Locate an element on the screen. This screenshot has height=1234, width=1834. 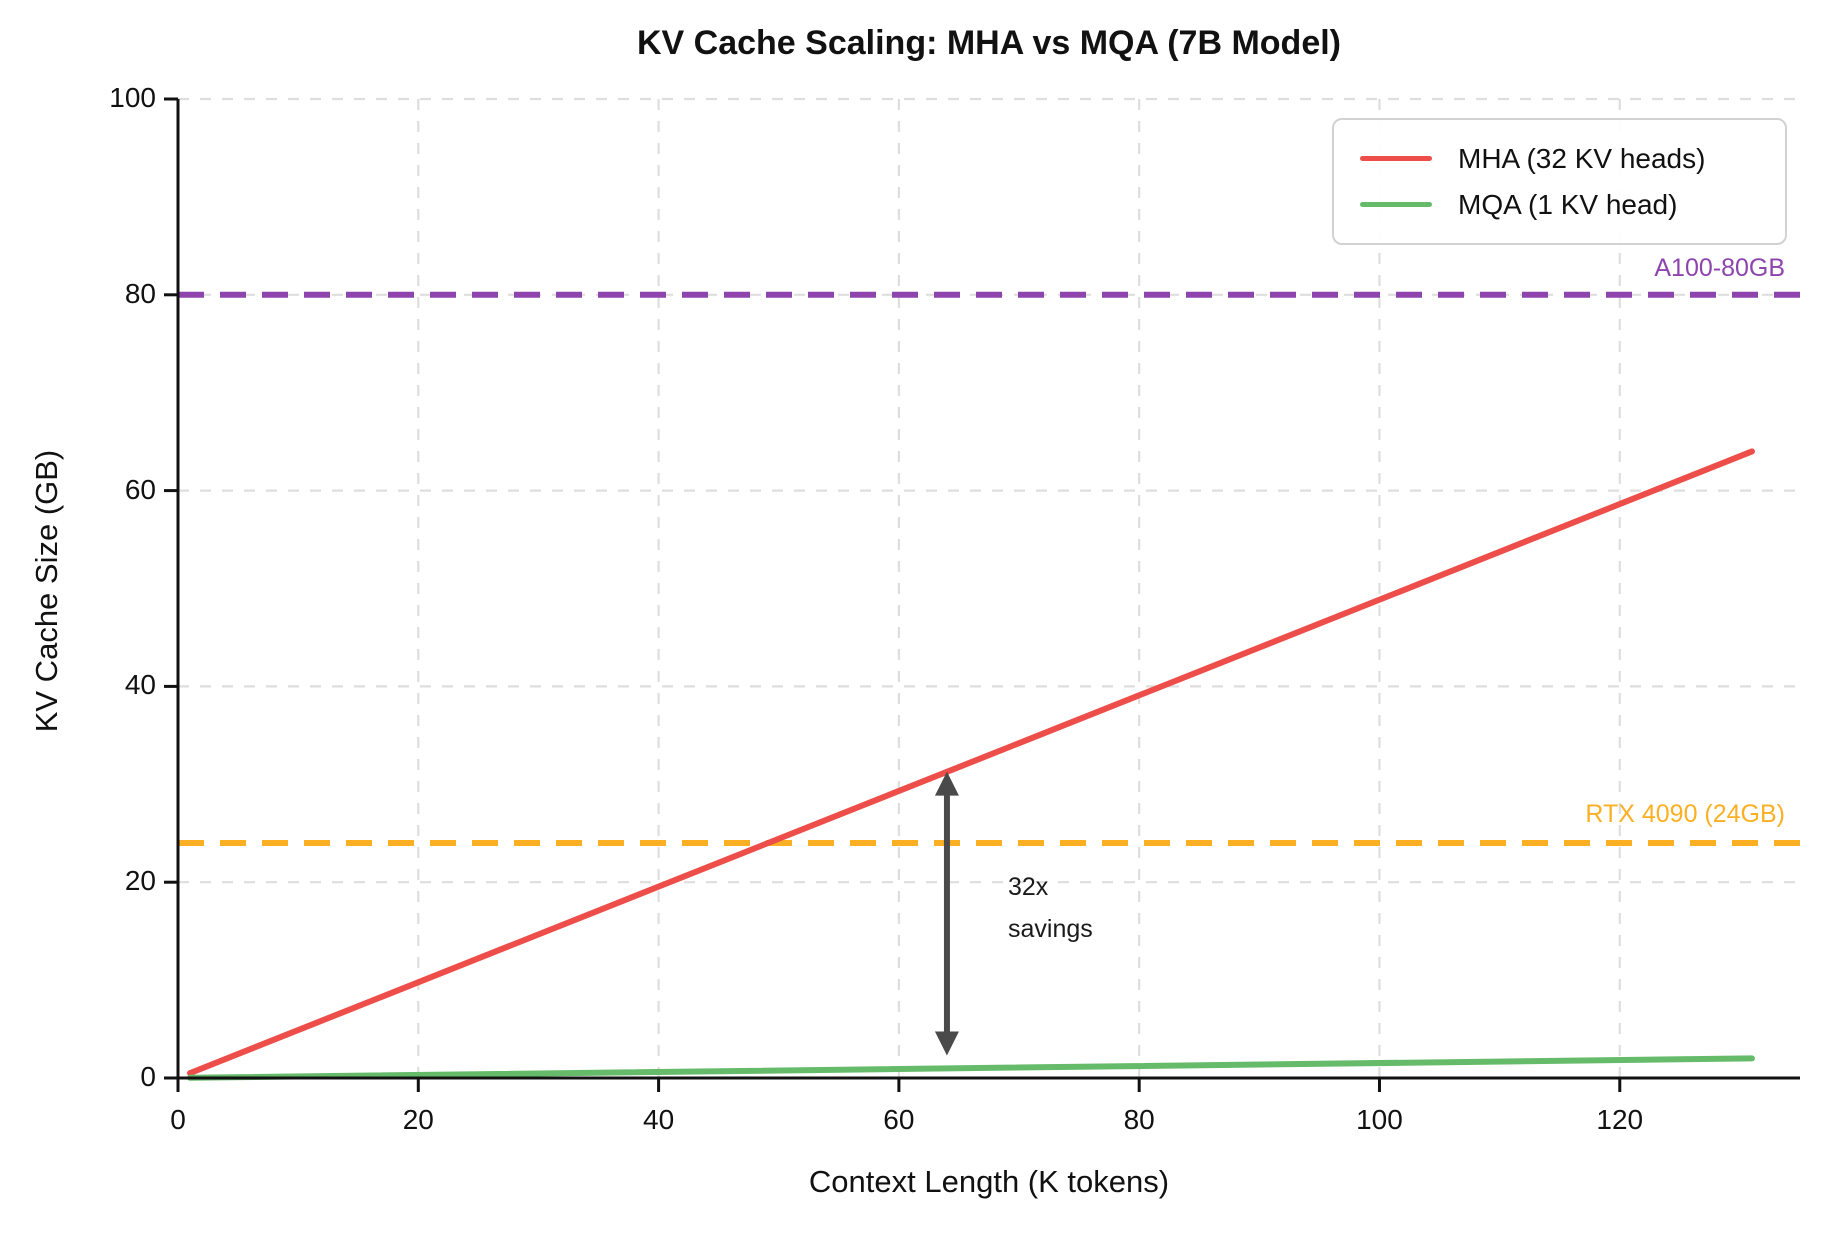
series-line is located at coordinates (971, 1068).